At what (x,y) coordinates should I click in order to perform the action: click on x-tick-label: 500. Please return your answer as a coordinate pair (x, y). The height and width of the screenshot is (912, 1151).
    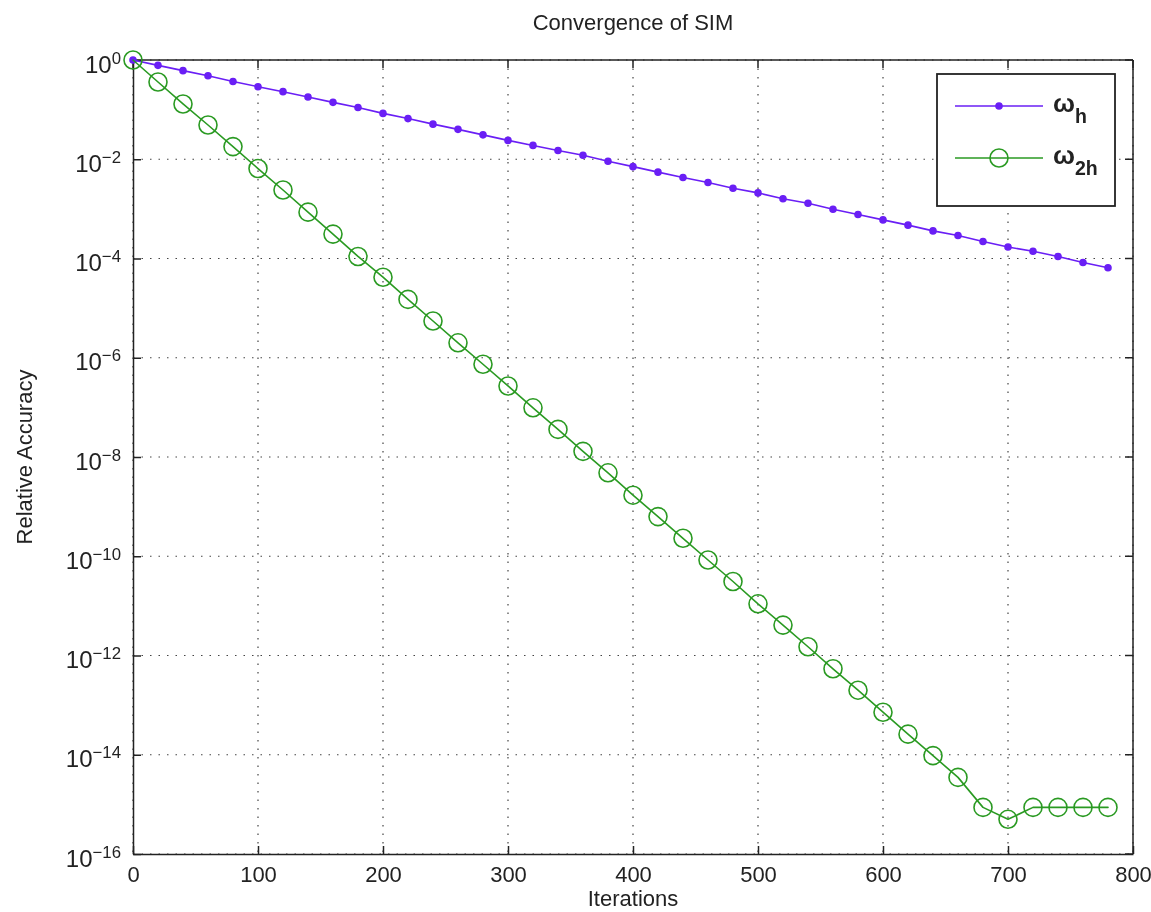
    Looking at the image, I should click on (758, 874).